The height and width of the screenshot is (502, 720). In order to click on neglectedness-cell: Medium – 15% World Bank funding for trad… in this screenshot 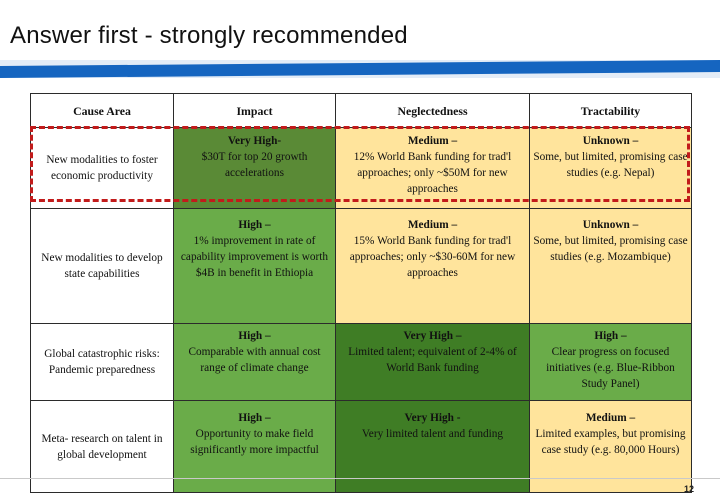, I will do `click(432, 266)`.